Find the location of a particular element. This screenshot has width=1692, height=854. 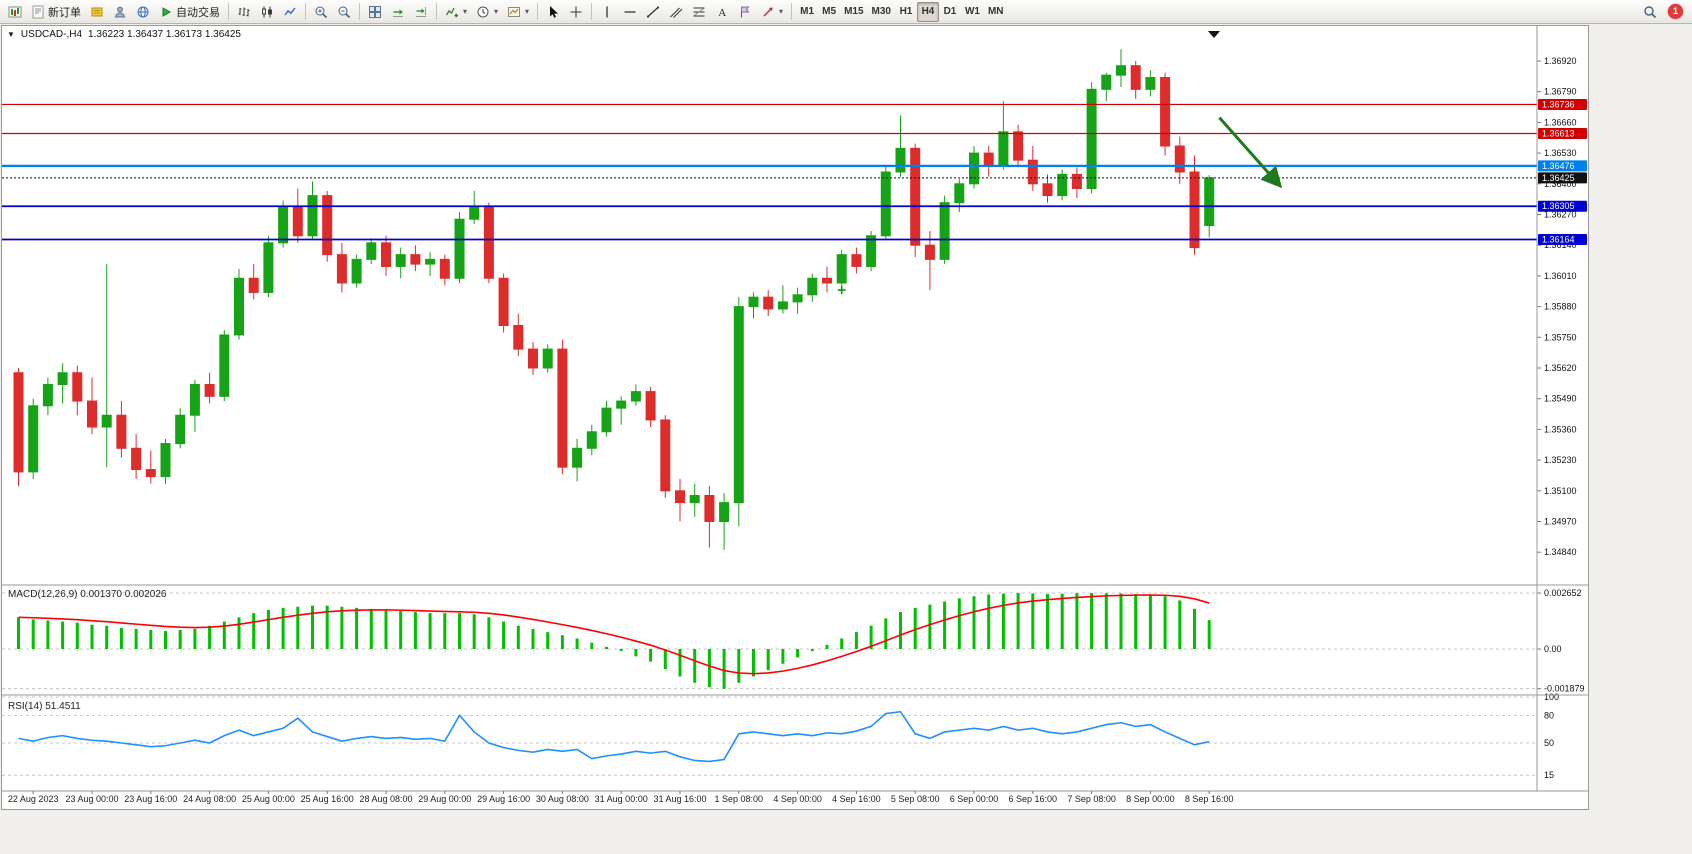

svg-text: 1.36790 is located at coordinates (1560, 92).